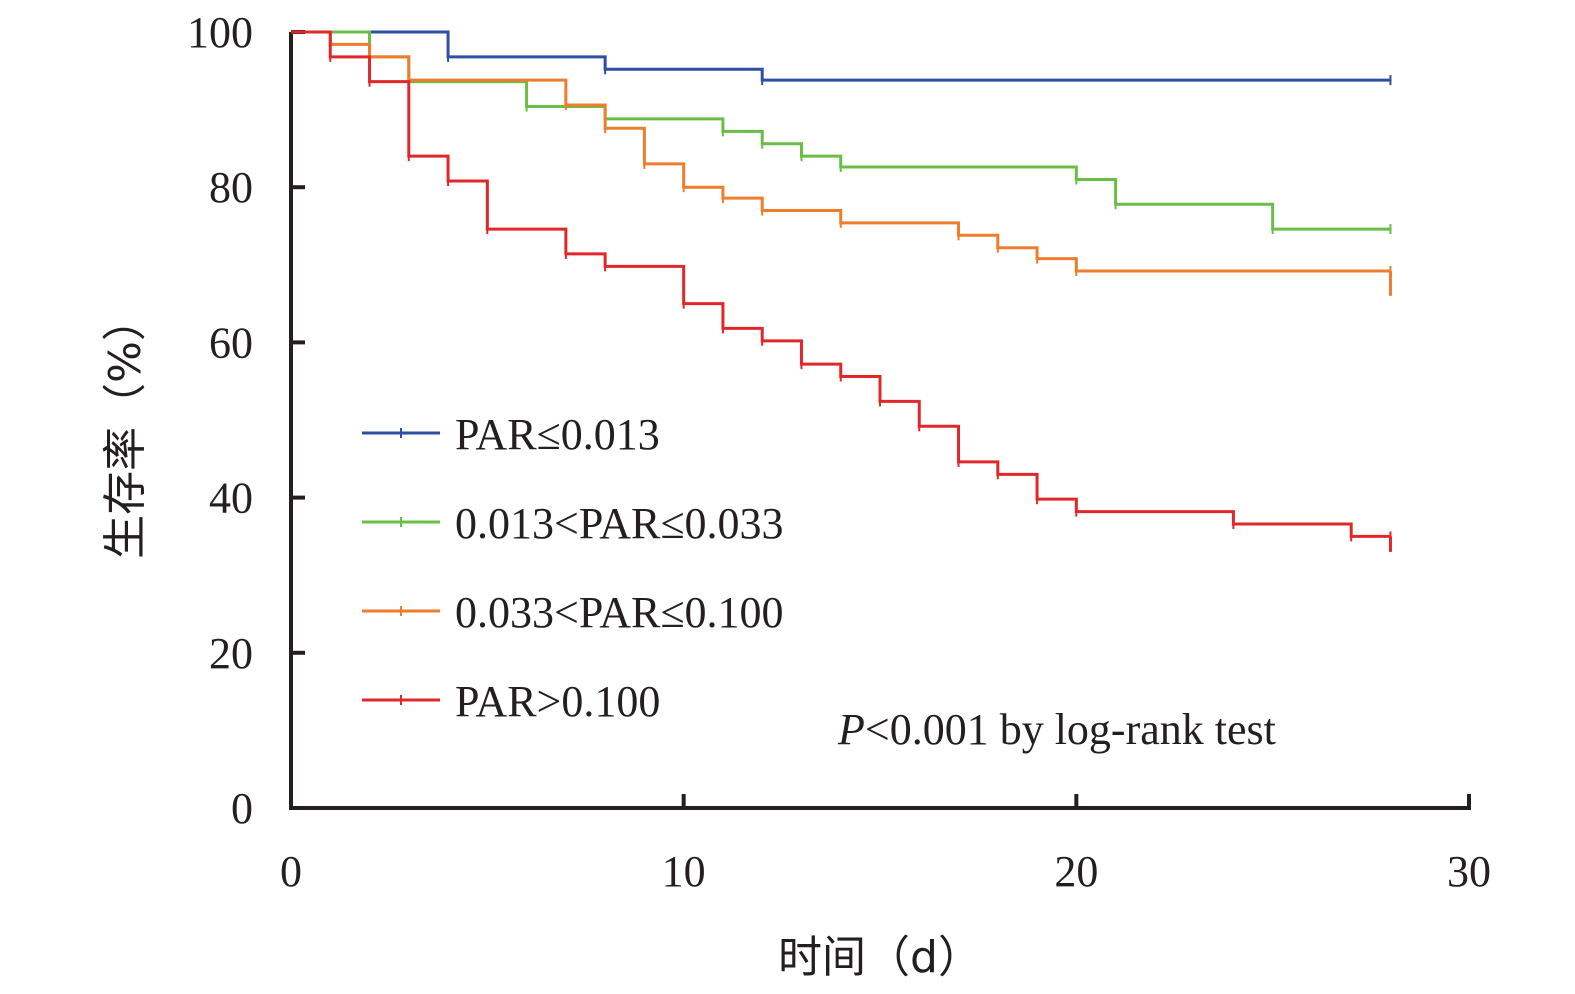 This screenshot has width=1575, height=994. What do you see at coordinates (1469, 871) in the screenshot?
I see `x-tick-label: 30` at bounding box center [1469, 871].